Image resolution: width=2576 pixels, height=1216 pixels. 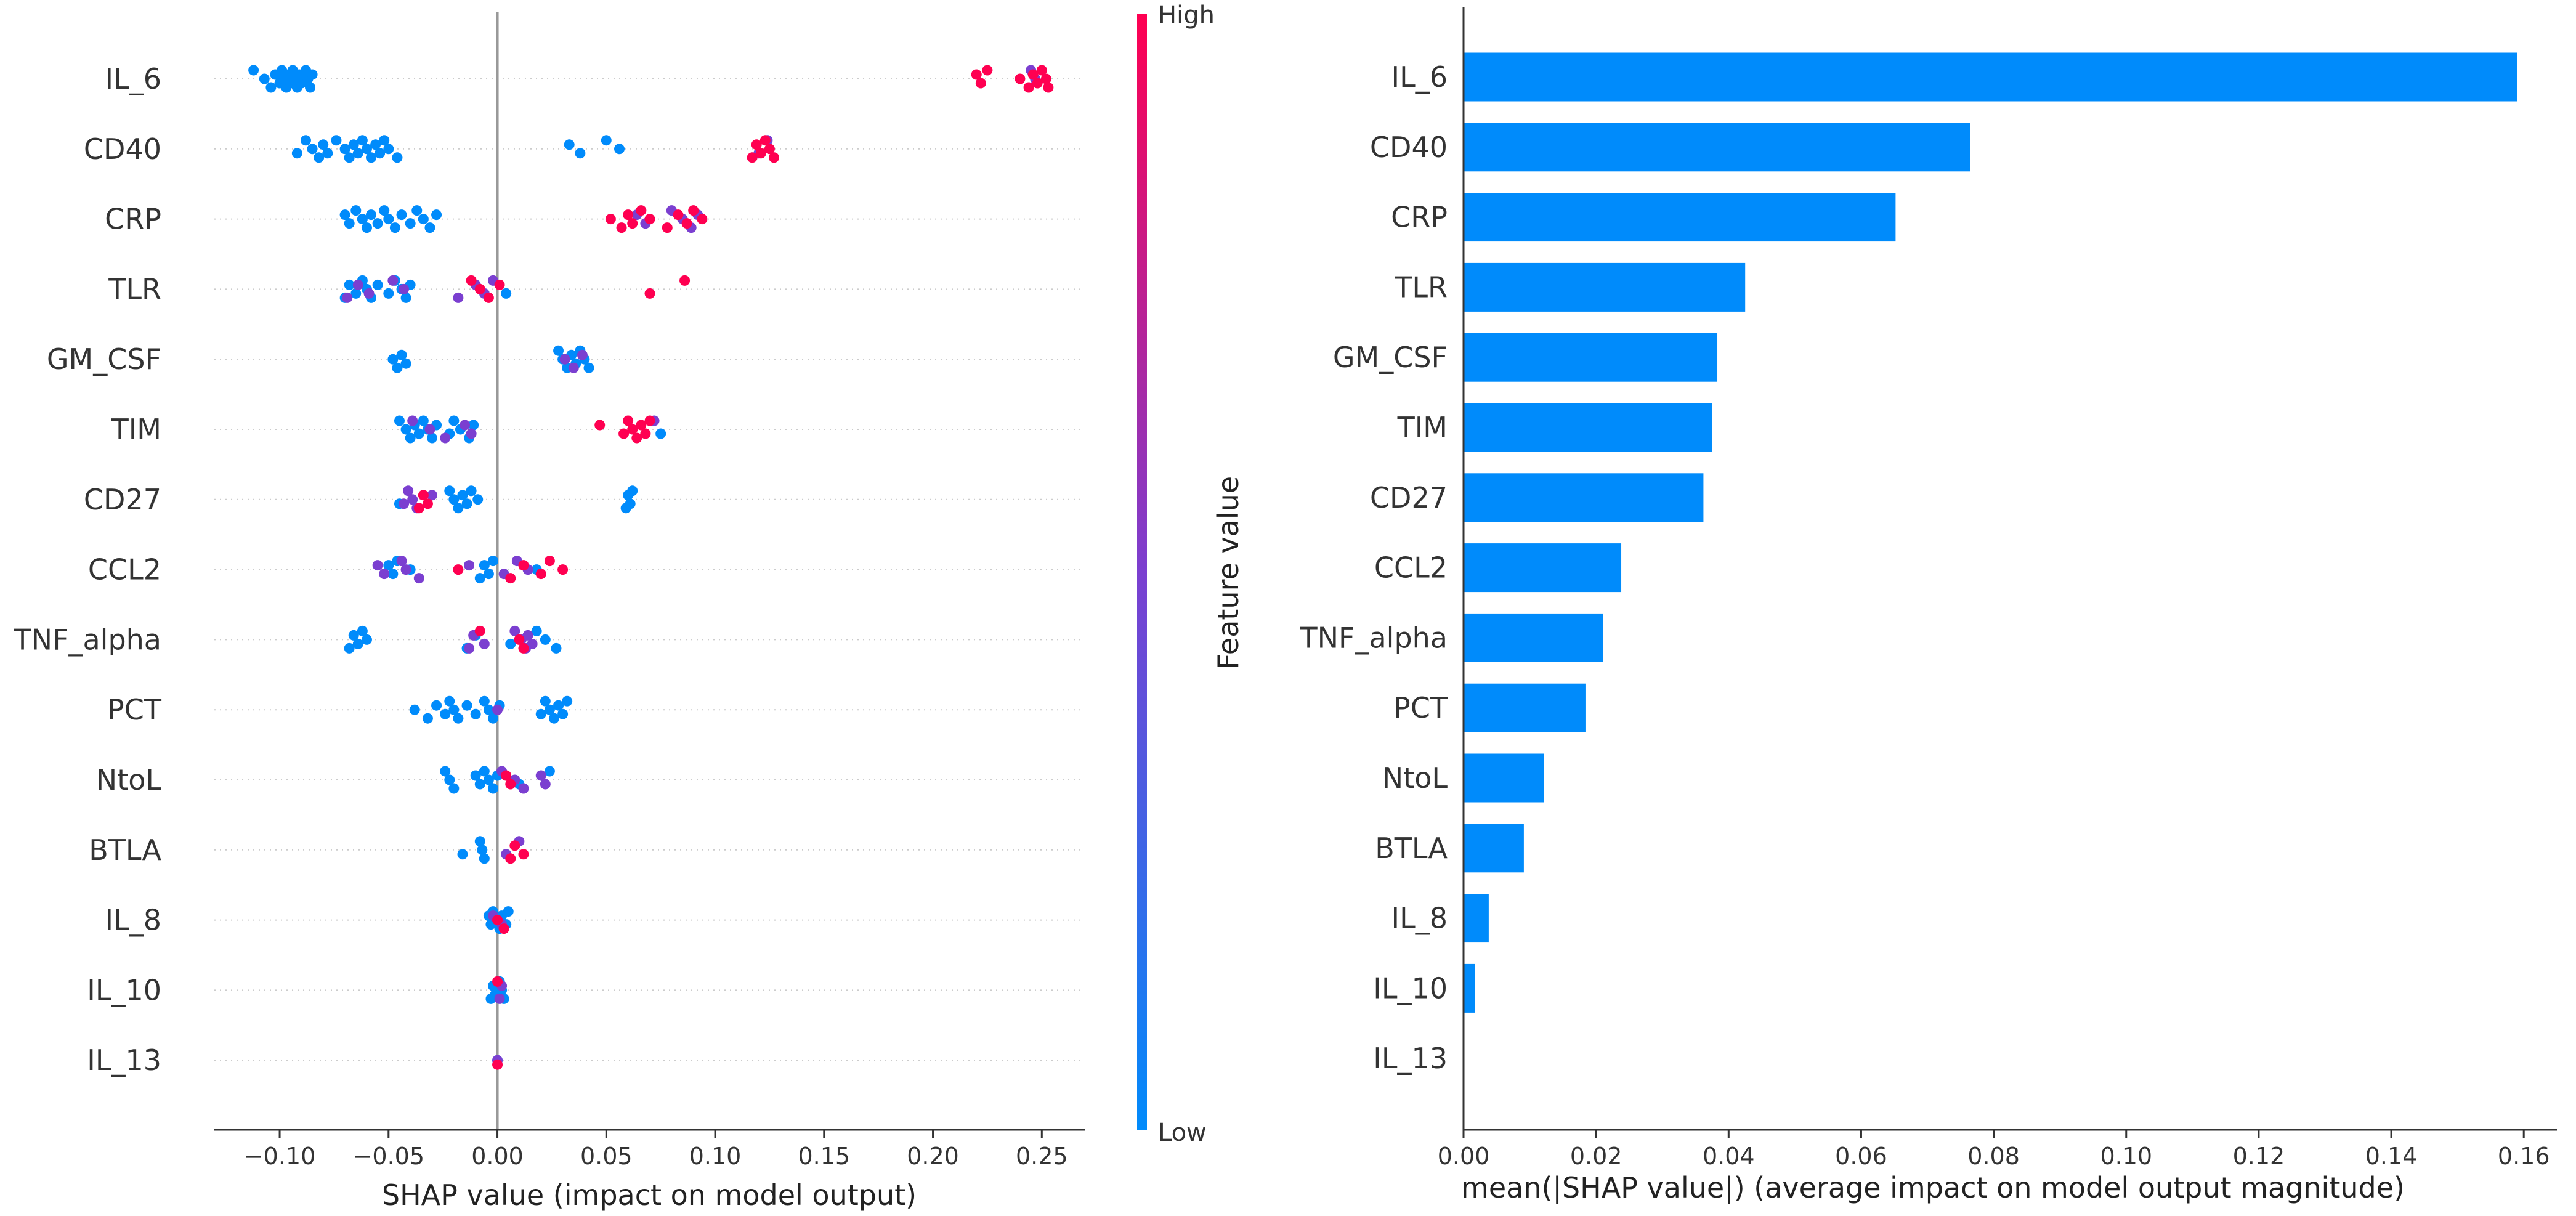 I want to click on beeswarm-x-tick-label: 0.05, so click(x=606, y=1156).